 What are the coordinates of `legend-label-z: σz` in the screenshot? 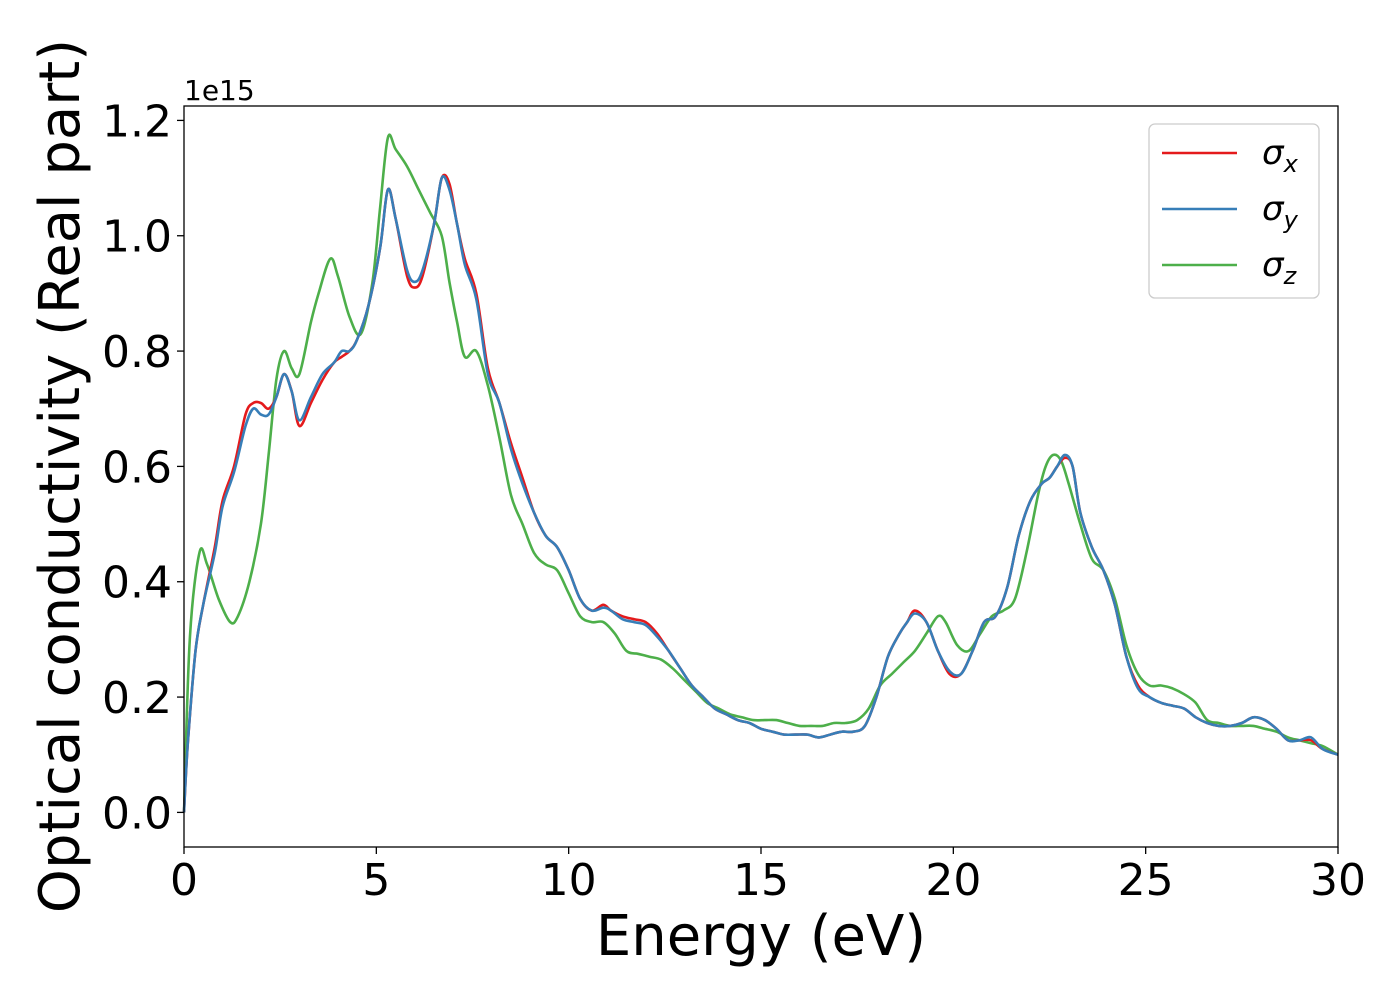 It's located at (1280, 267).